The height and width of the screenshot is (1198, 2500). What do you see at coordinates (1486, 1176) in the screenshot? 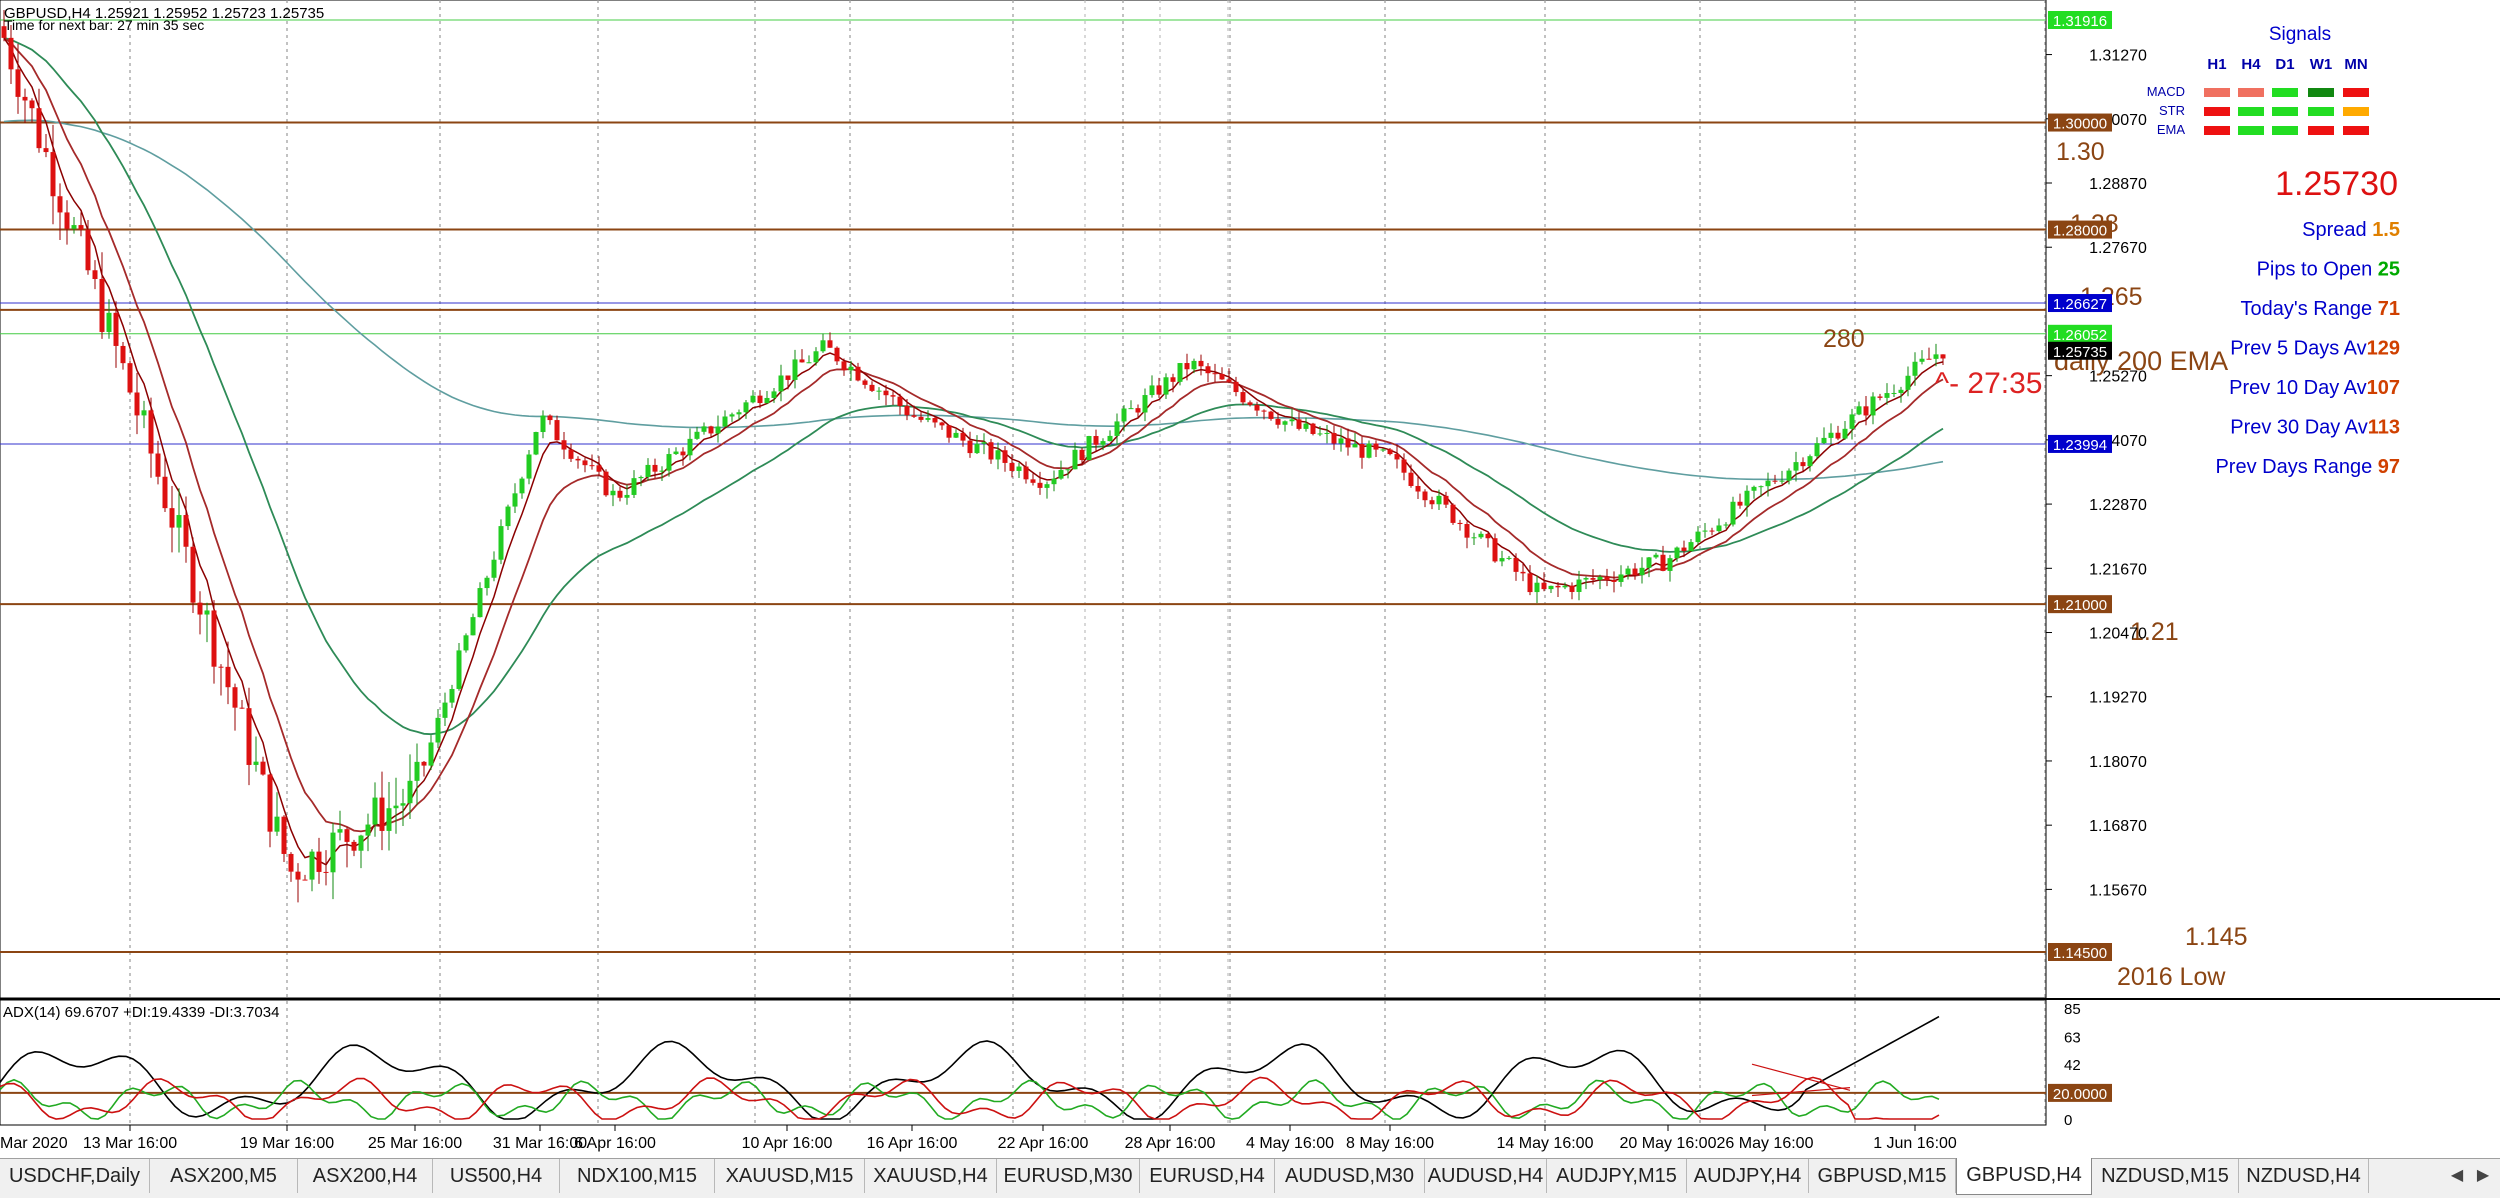
I see `tab-audusd-h4: AUDUSD,H4` at bounding box center [1486, 1176].